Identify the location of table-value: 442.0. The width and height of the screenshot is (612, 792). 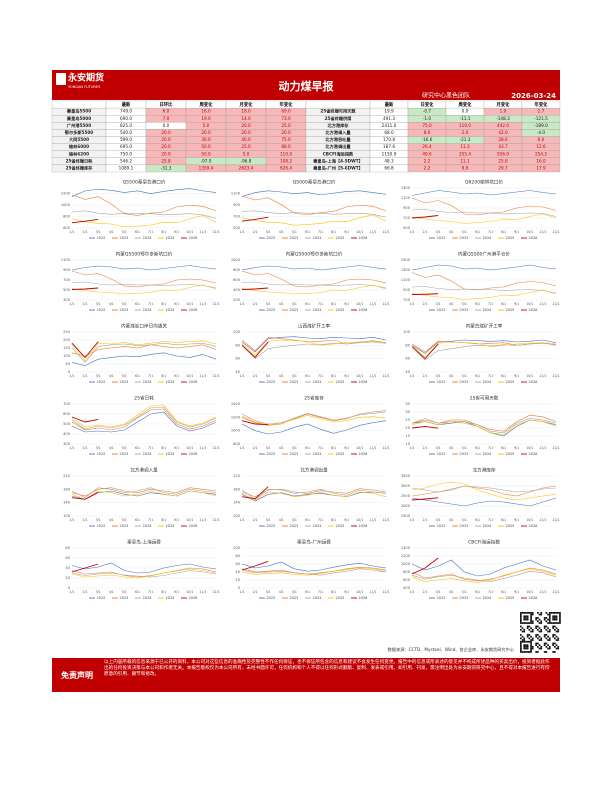
(503, 125).